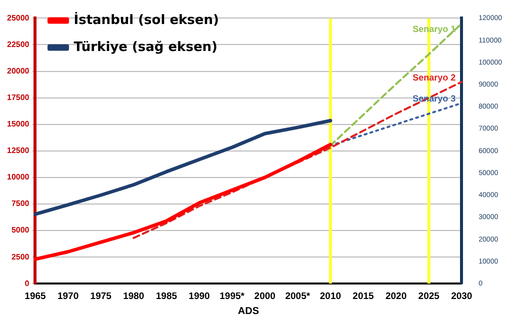  Describe the element at coordinates (18, 97) in the screenshot. I see `y-tick-label: 17500` at that location.